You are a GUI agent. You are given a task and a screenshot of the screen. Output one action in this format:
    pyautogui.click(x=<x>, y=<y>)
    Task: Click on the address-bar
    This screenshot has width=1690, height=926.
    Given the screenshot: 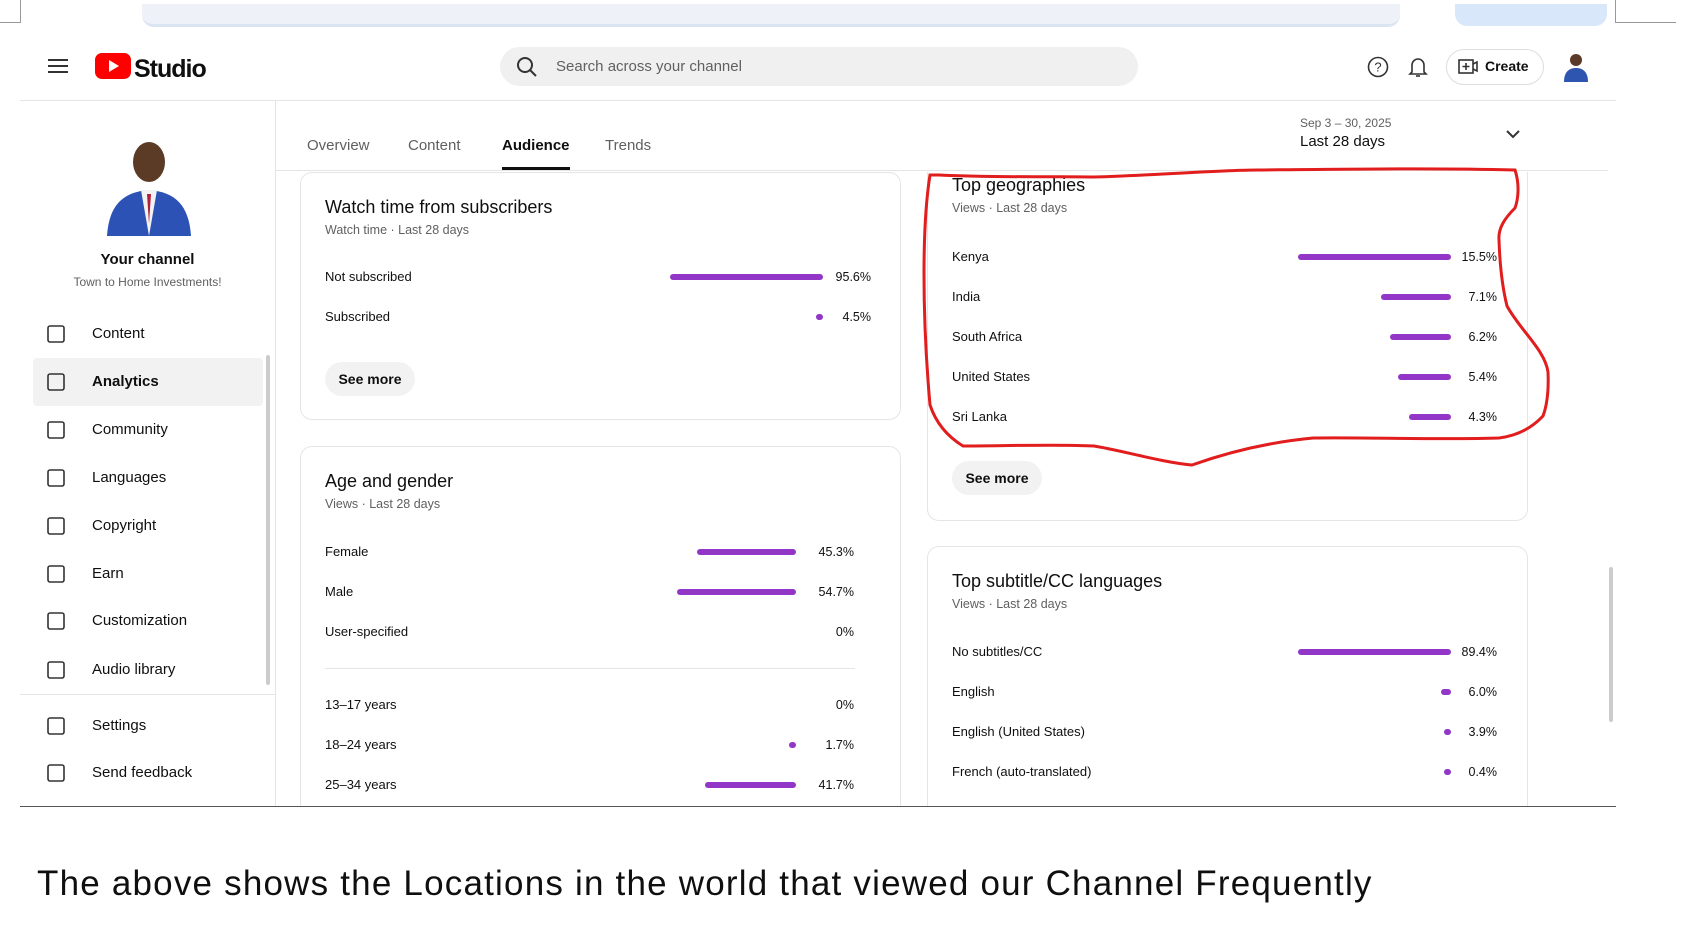 What is the action you would take?
    pyautogui.click(x=771, y=15)
    